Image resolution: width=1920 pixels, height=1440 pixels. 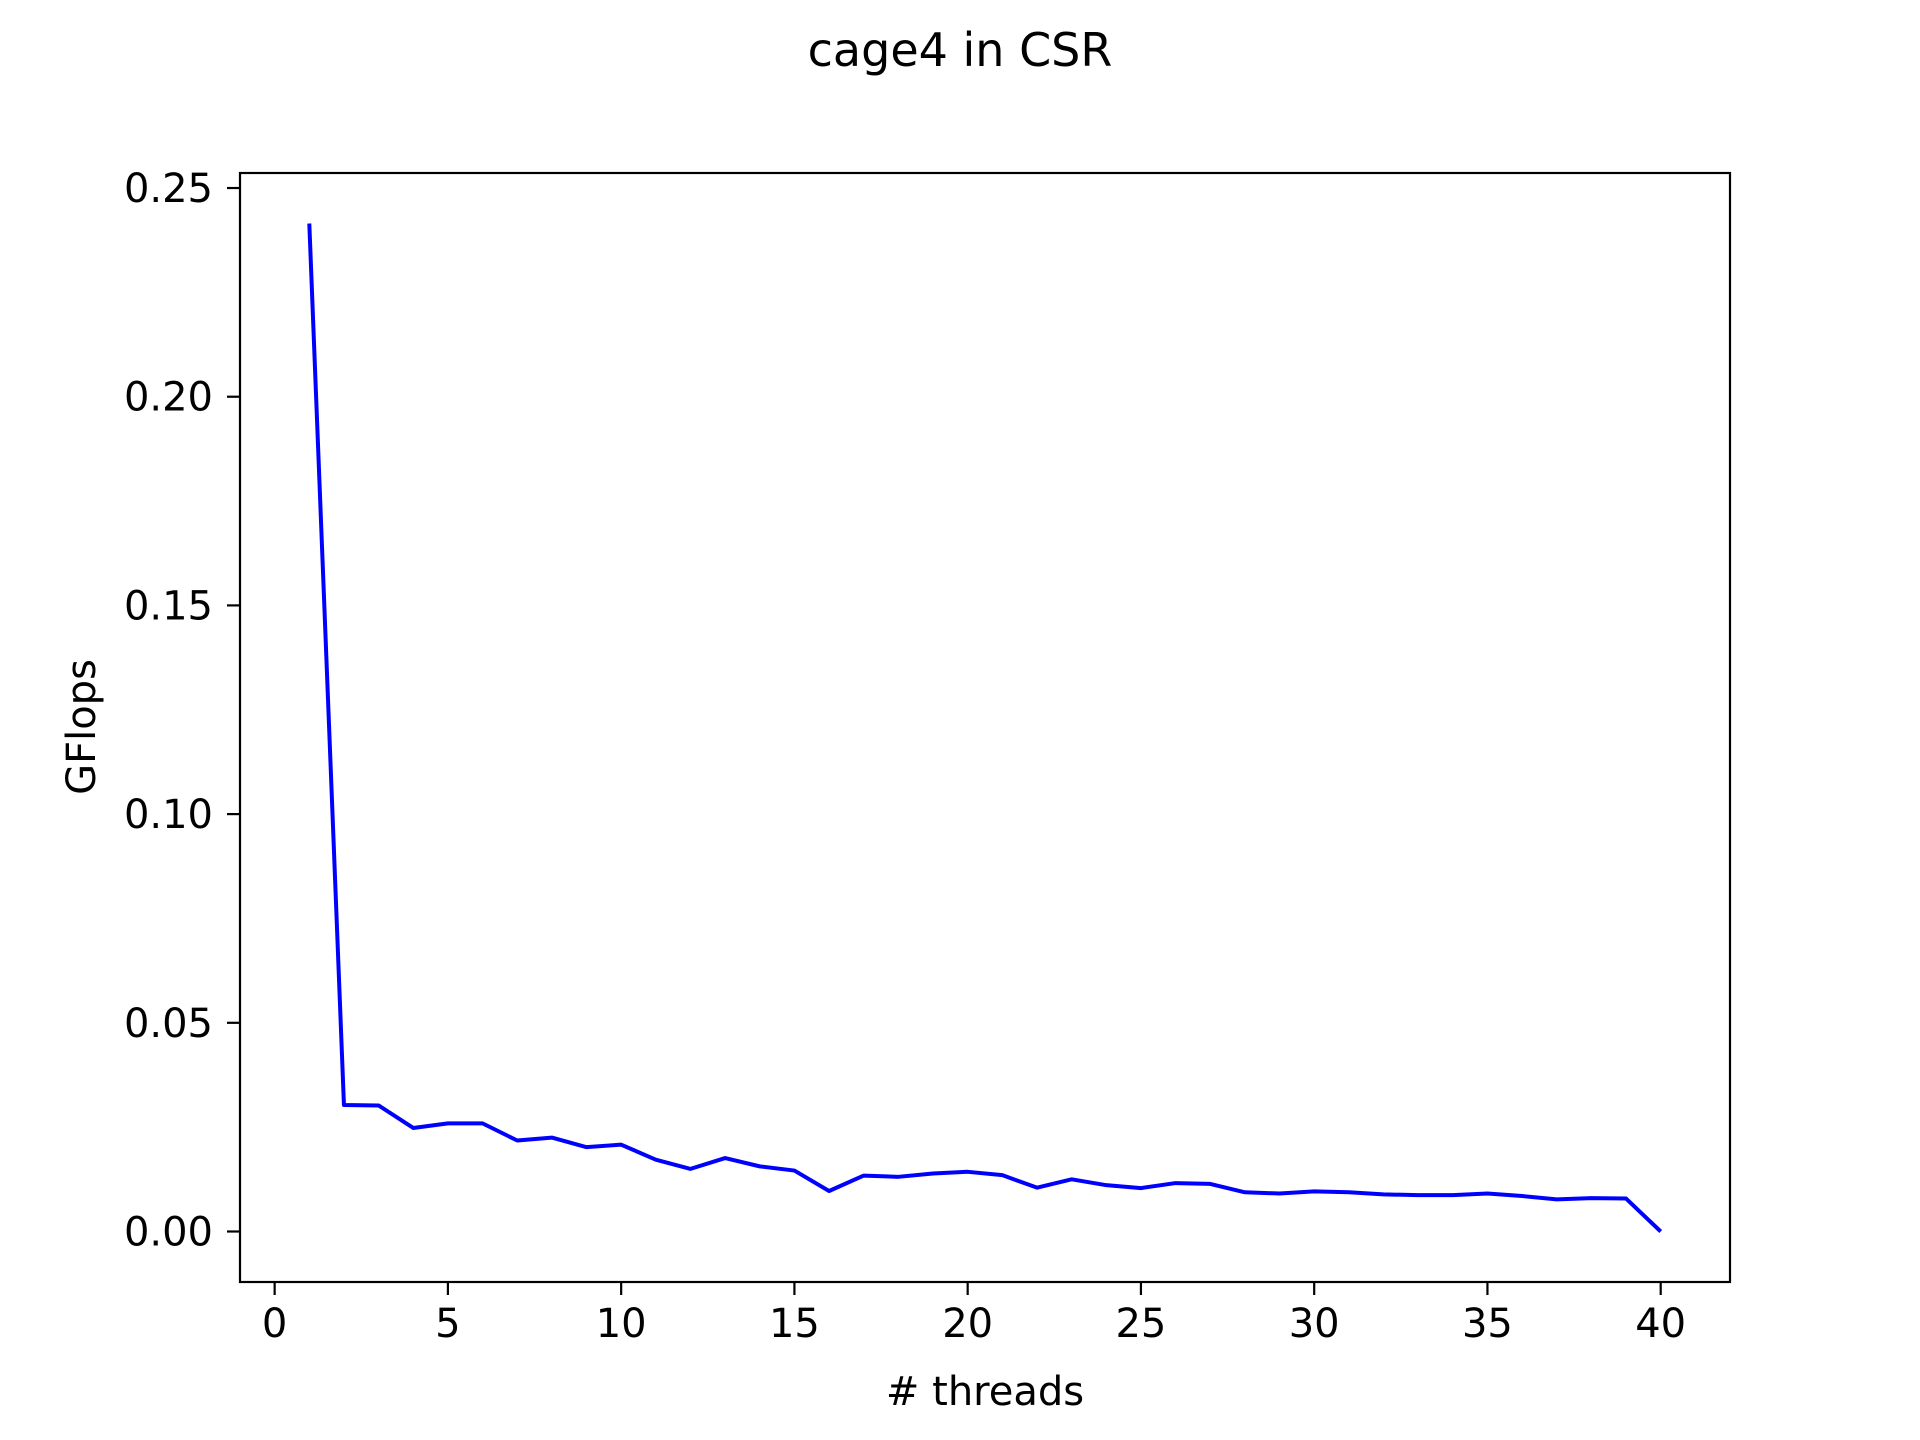 What do you see at coordinates (168, 815) in the screenshot?
I see `y-tick-label: 0.10` at bounding box center [168, 815].